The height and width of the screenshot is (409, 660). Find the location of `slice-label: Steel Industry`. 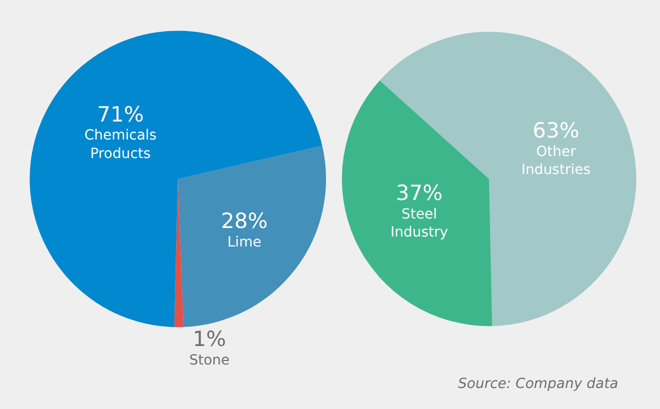

slice-label: Steel Industry is located at coordinates (419, 223).